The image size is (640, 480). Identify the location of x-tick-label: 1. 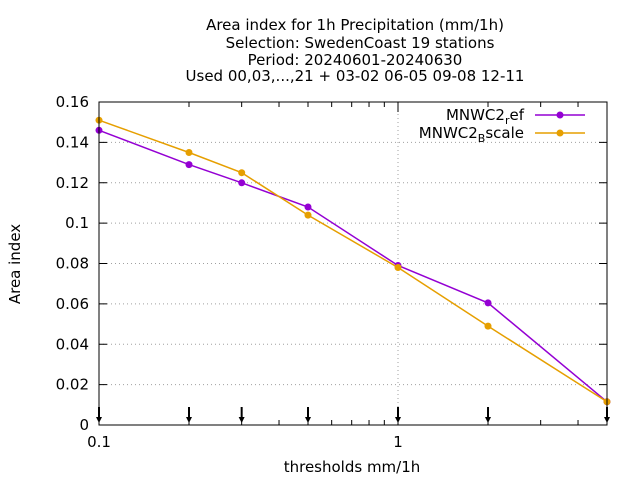
(398, 442).